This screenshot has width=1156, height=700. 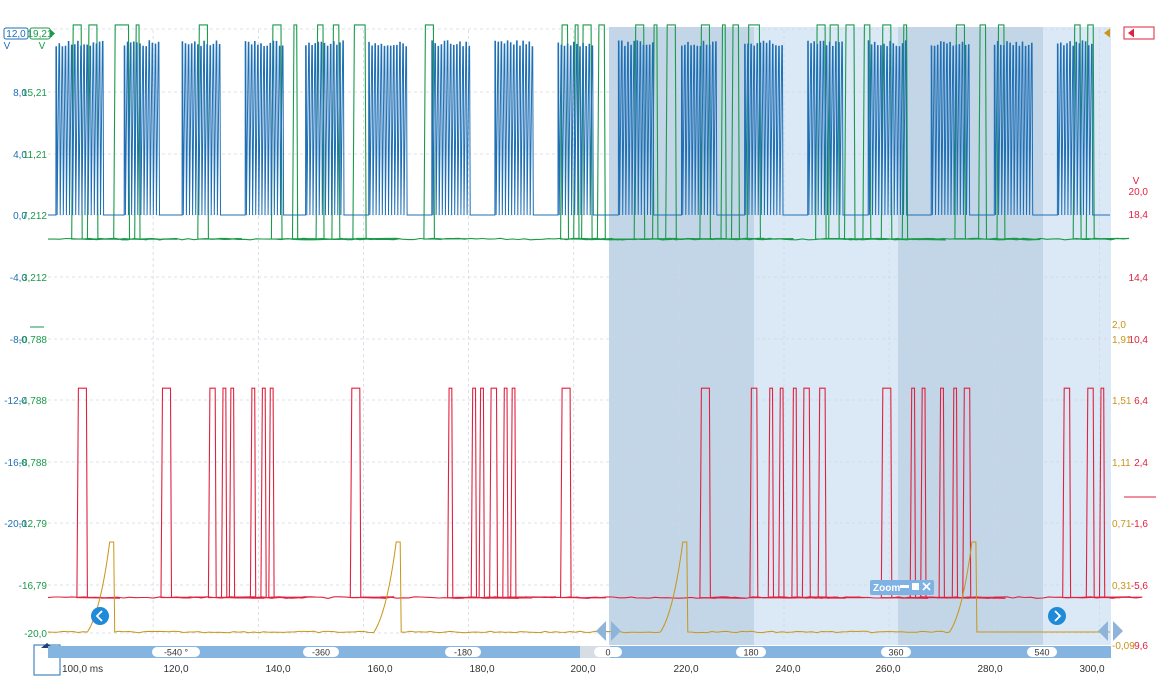 What do you see at coordinates (35, 634) in the screenshot?
I see `green-axis-tick-9: -20,0` at bounding box center [35, 634].